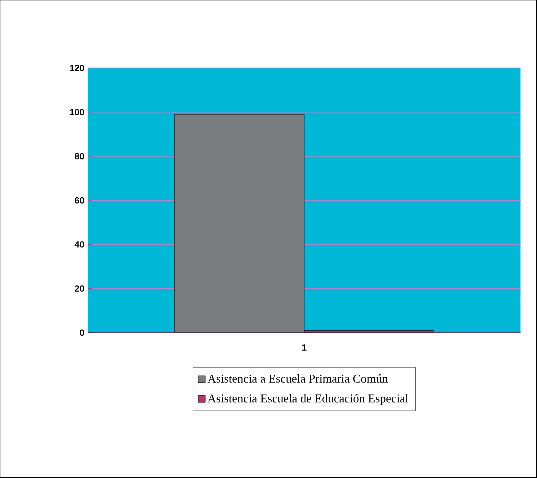  What do you see at coordinates (298, 378) in the screenshot?
I see `legend-label: Asistencia a Escuela Primaria Común` at bounding box center [298, 378].